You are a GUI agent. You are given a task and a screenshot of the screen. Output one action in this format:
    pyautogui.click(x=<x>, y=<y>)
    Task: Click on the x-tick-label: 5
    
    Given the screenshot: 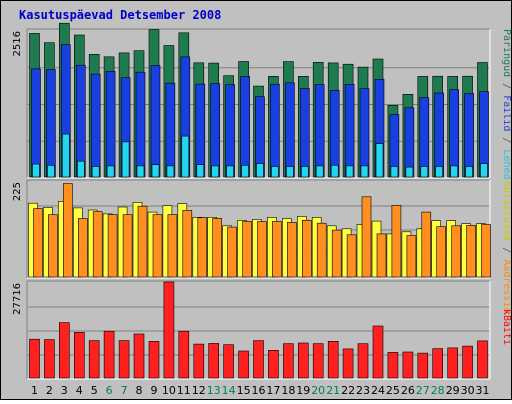 What is the action you would take?
    pyautogui.click(x=94, y=390)
    